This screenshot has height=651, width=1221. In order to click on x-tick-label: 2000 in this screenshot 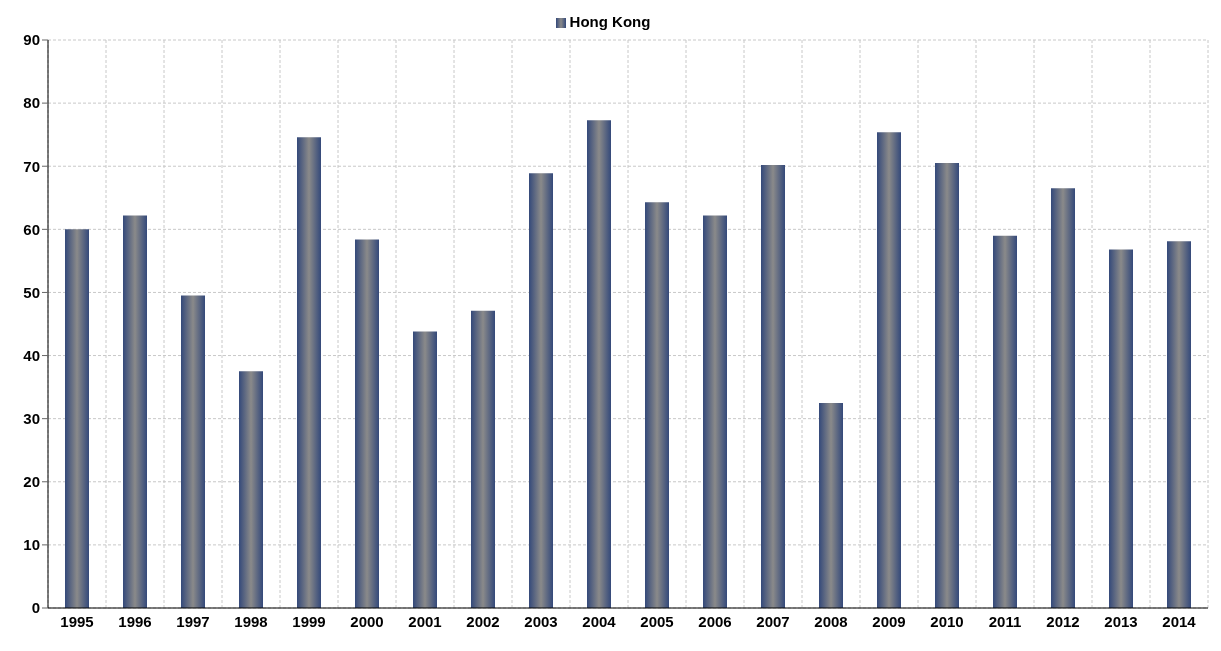, I will do `click(367, 621)`.